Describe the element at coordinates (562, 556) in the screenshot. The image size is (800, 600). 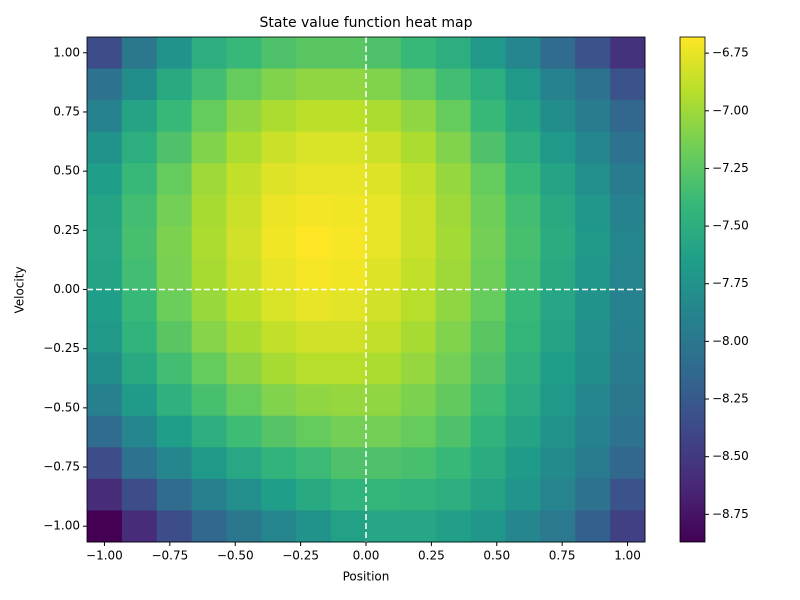
I see `x-tick-label: 0.75` at that location.